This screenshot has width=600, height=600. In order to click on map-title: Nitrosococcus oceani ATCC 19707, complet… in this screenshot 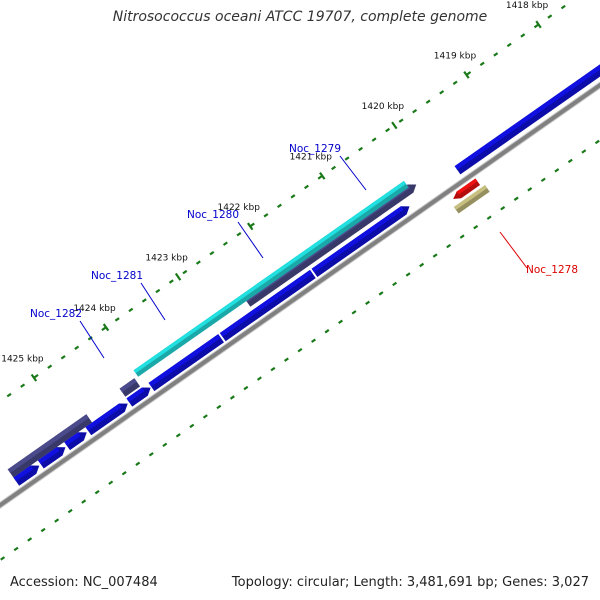, I will do `click(300, 17)`.